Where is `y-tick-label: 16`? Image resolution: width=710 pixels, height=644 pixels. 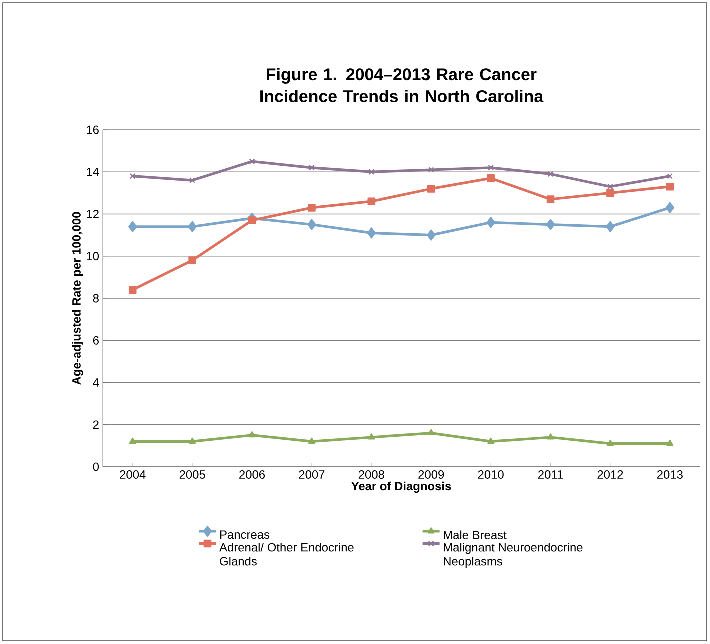
y-tick-label: 16 is located at coordinates (93, 130).